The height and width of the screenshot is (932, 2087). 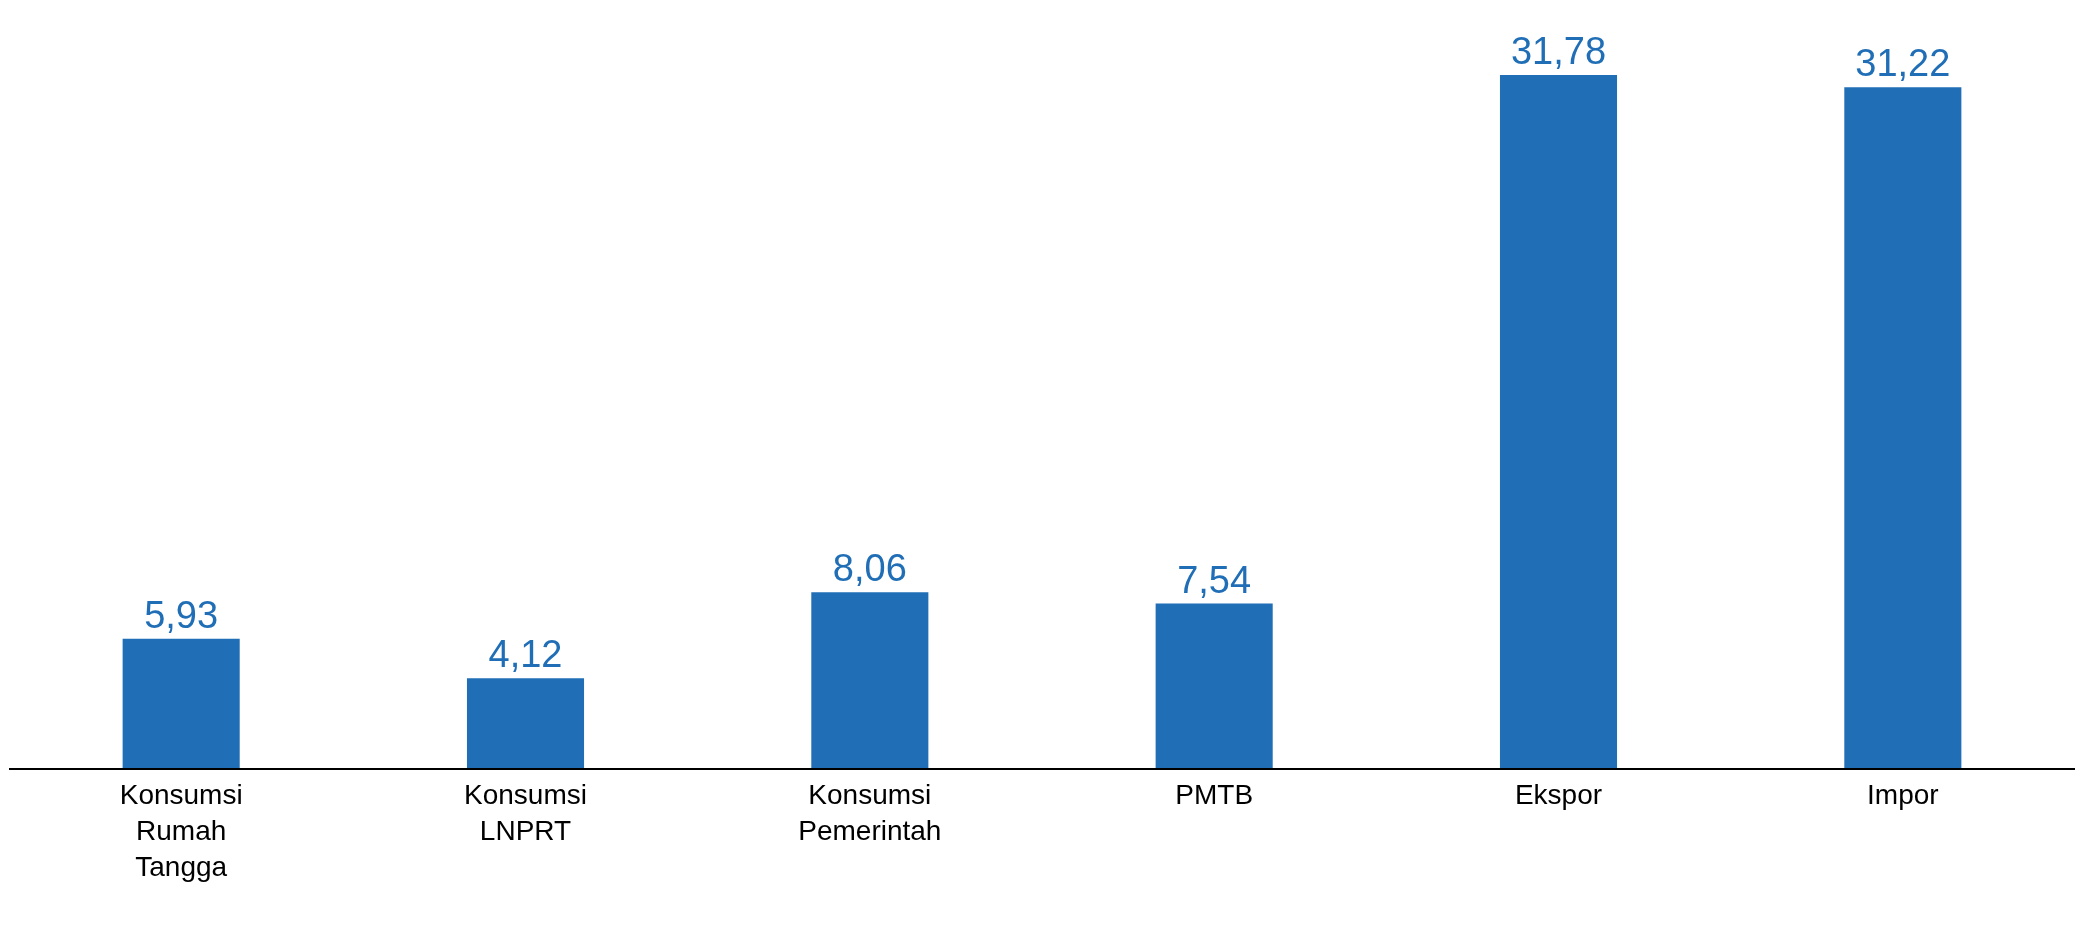 What do you see at coordinates (870, 812) in the screenshot?
I see `x-tick-label: Konsumsi Pemerintah` at bounding box center [870, 812].